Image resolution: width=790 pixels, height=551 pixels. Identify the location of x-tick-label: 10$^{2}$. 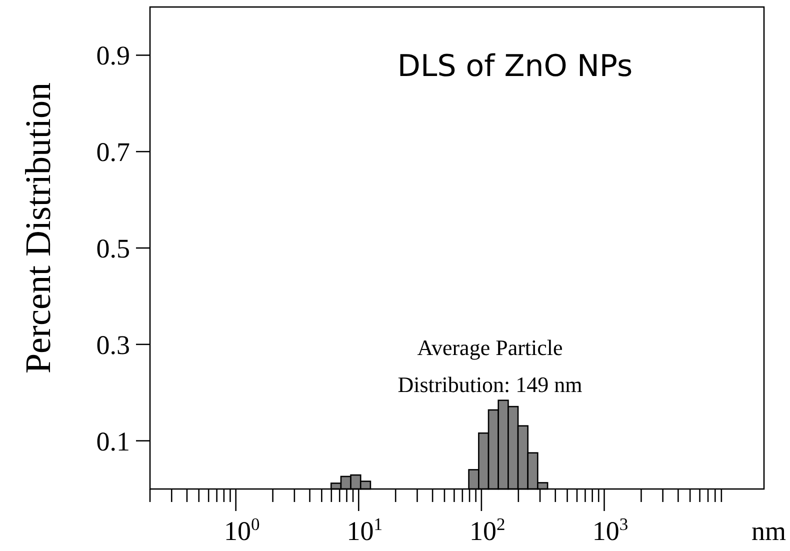
(488, 530).